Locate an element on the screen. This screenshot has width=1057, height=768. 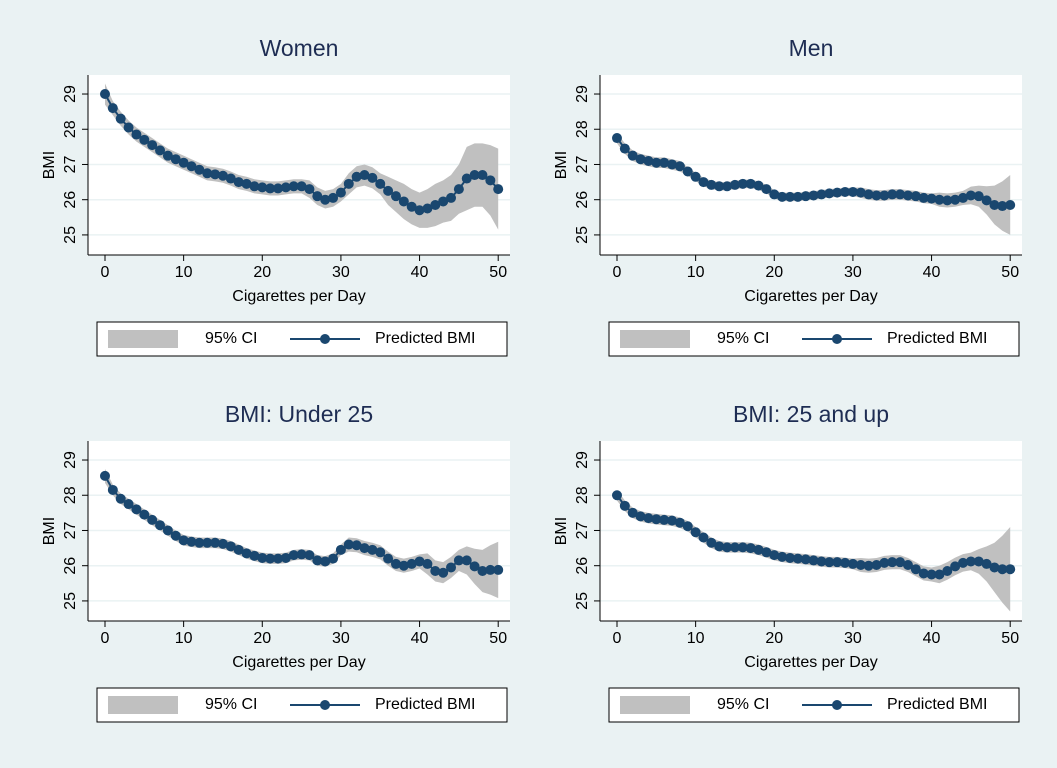
x-tick-label: 10 is located at coordinates (696, 272).